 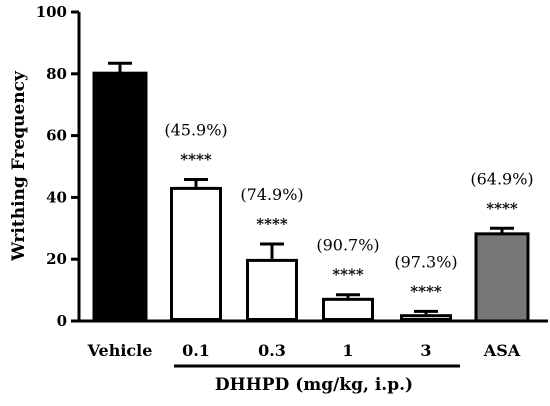 What do you see at coordinates (19, 166) in the screenshot?
I see `y-axis-title: Writhing Frequency` at bounding box center [19, 166].